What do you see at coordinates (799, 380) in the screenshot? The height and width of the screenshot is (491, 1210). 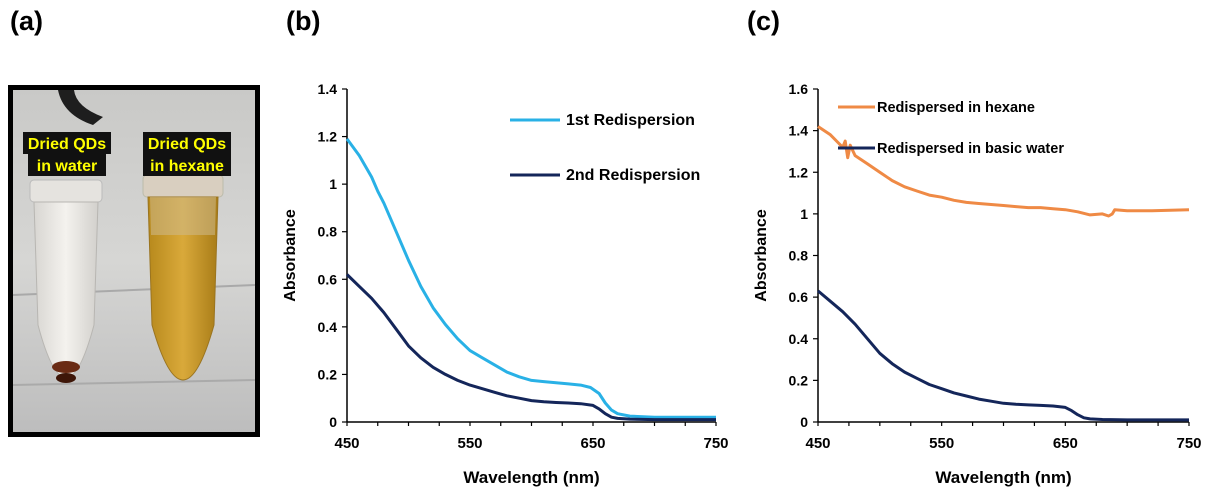 I see `chart-c-y-tick-label: 0.2` at bounding box center [799, 380].